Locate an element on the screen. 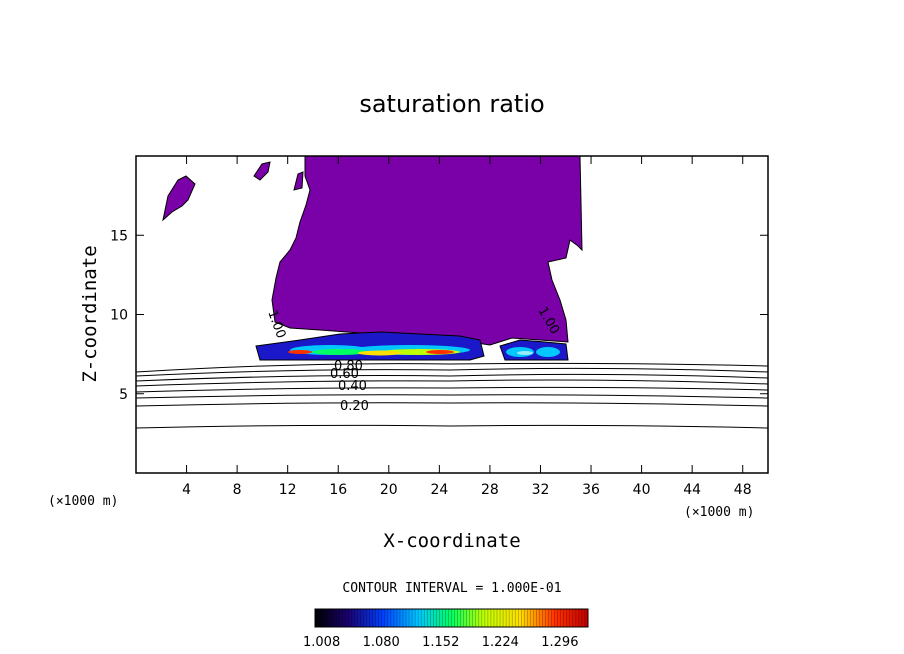  contour-label: 0.20 is located at coordinates (354, 406).